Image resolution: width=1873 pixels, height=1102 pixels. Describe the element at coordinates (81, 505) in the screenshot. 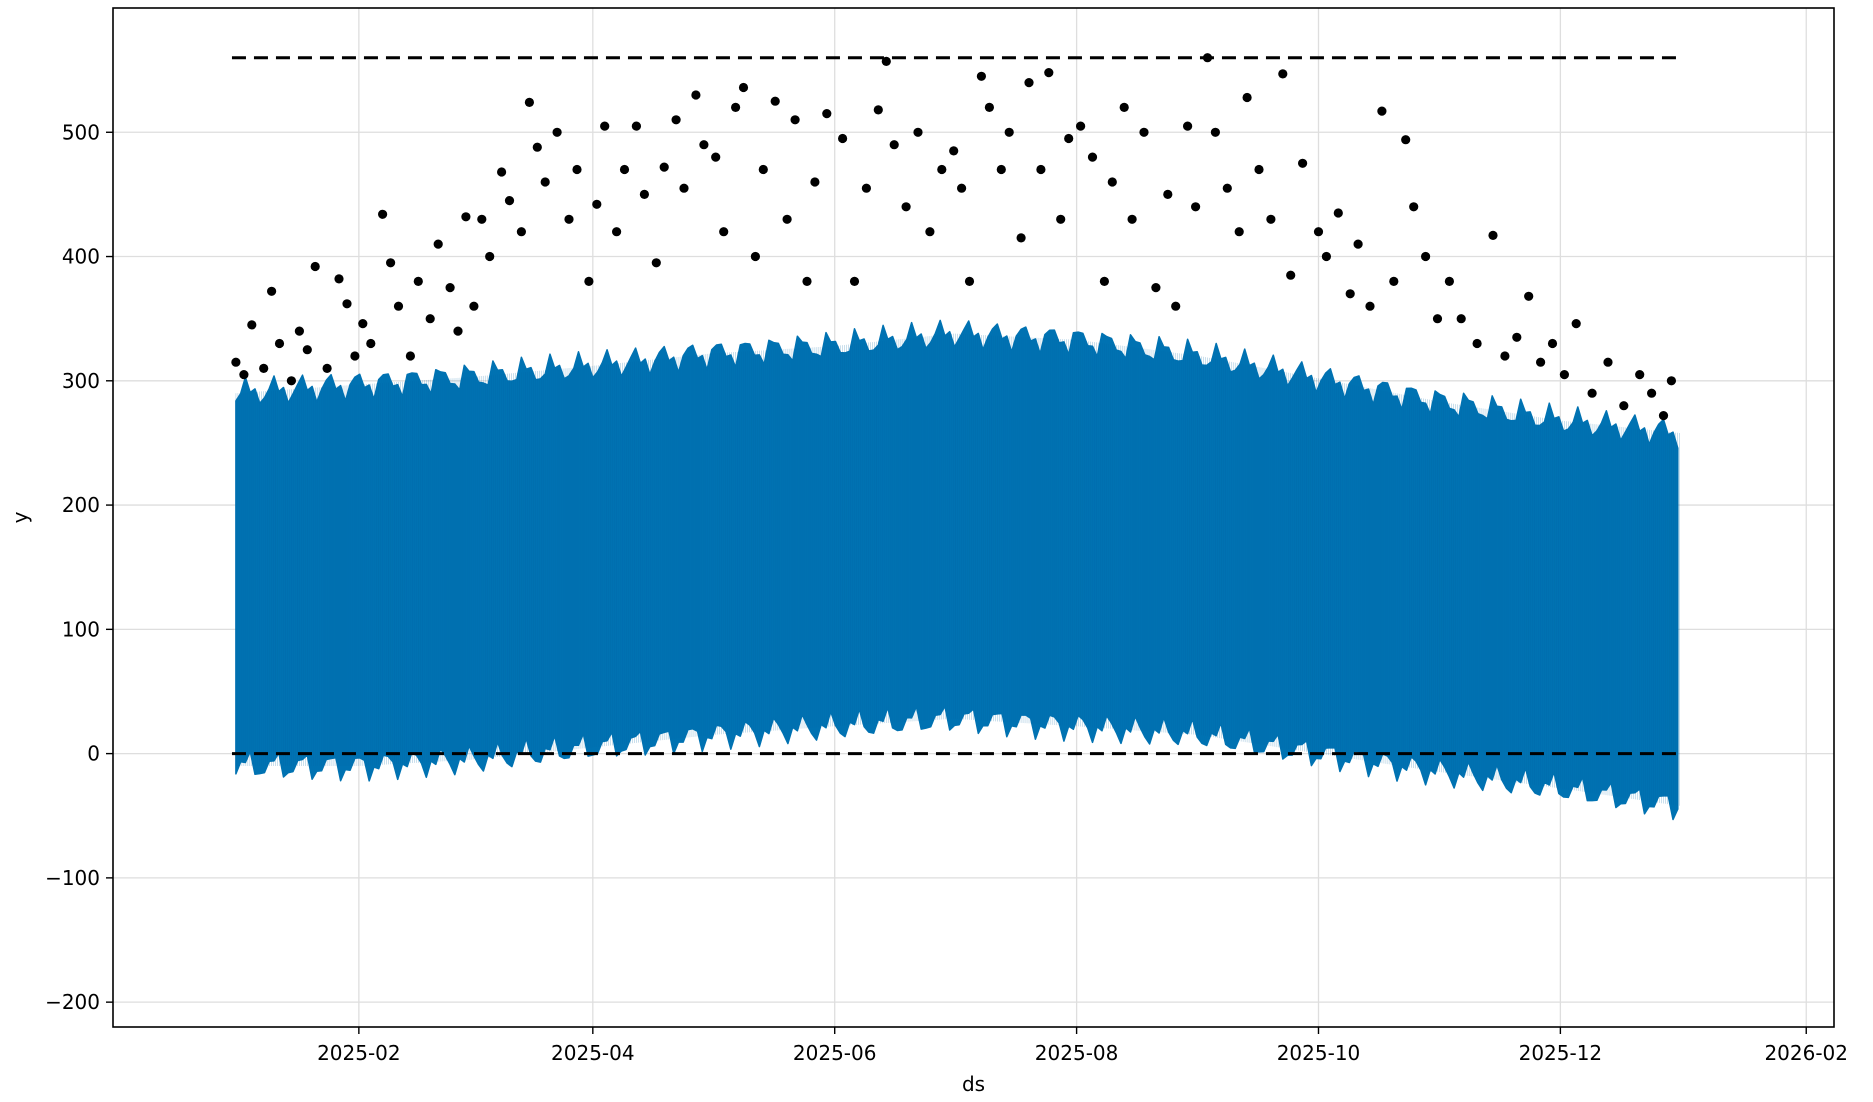

I see `y-tick-label: 200` at that location.